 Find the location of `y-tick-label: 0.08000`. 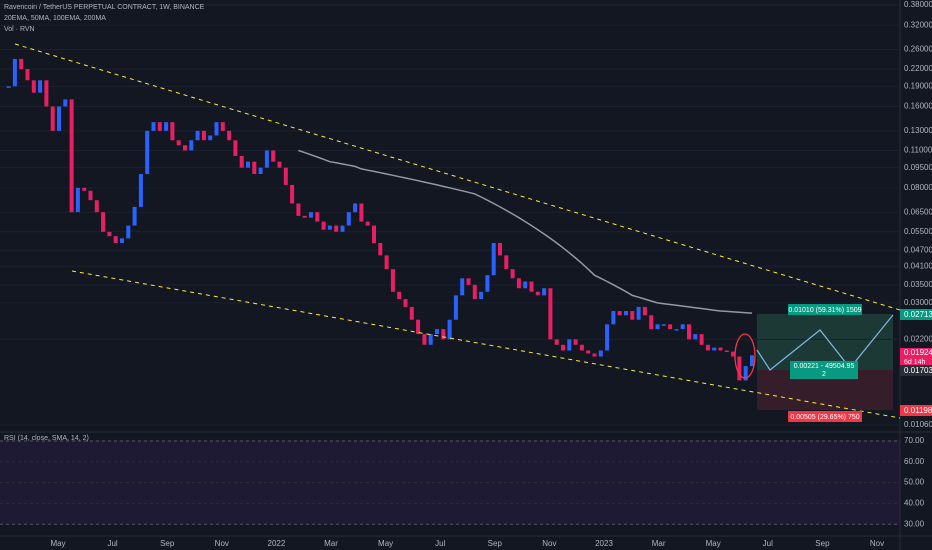

y-tick-label: 0.08000 is located at coordinates (918, 187).